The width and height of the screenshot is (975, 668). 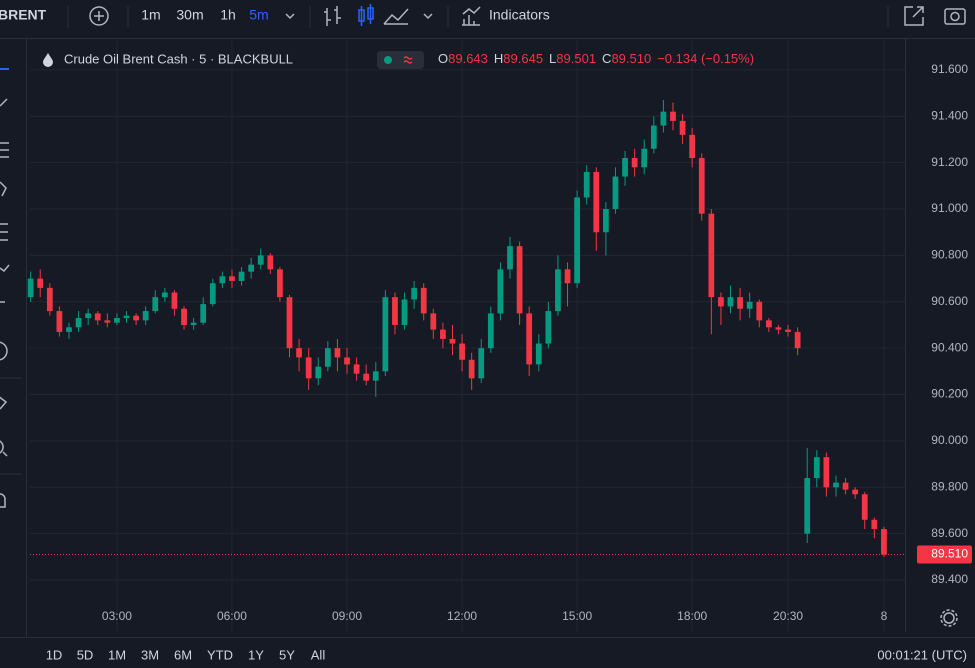 What do you see at coordinates (117, 616) in the screenshot?
I see `x-tick-label: 03:00` at bounding box center [117, 616].